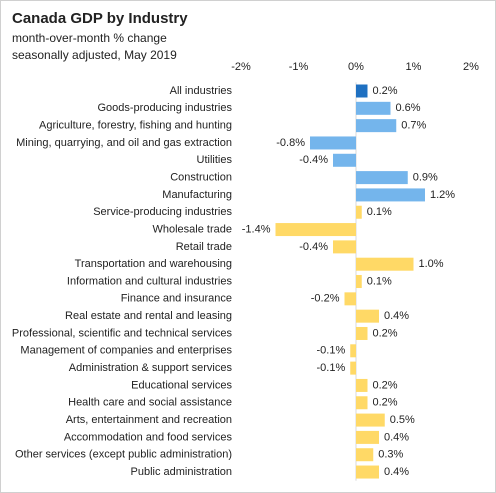 The width and height of the screenshot is (496, 493). What do you see at coordinates (414, 67) in the screenshot?
I see `x-tick-label: 1%` at bounding box center [414, 67].